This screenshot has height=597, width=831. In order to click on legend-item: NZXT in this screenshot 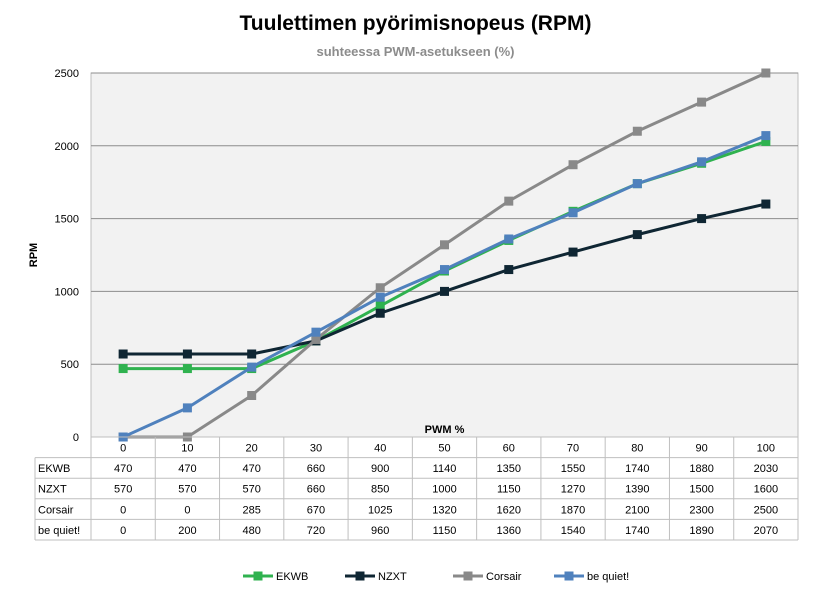, I will do `click(376, 577)`.